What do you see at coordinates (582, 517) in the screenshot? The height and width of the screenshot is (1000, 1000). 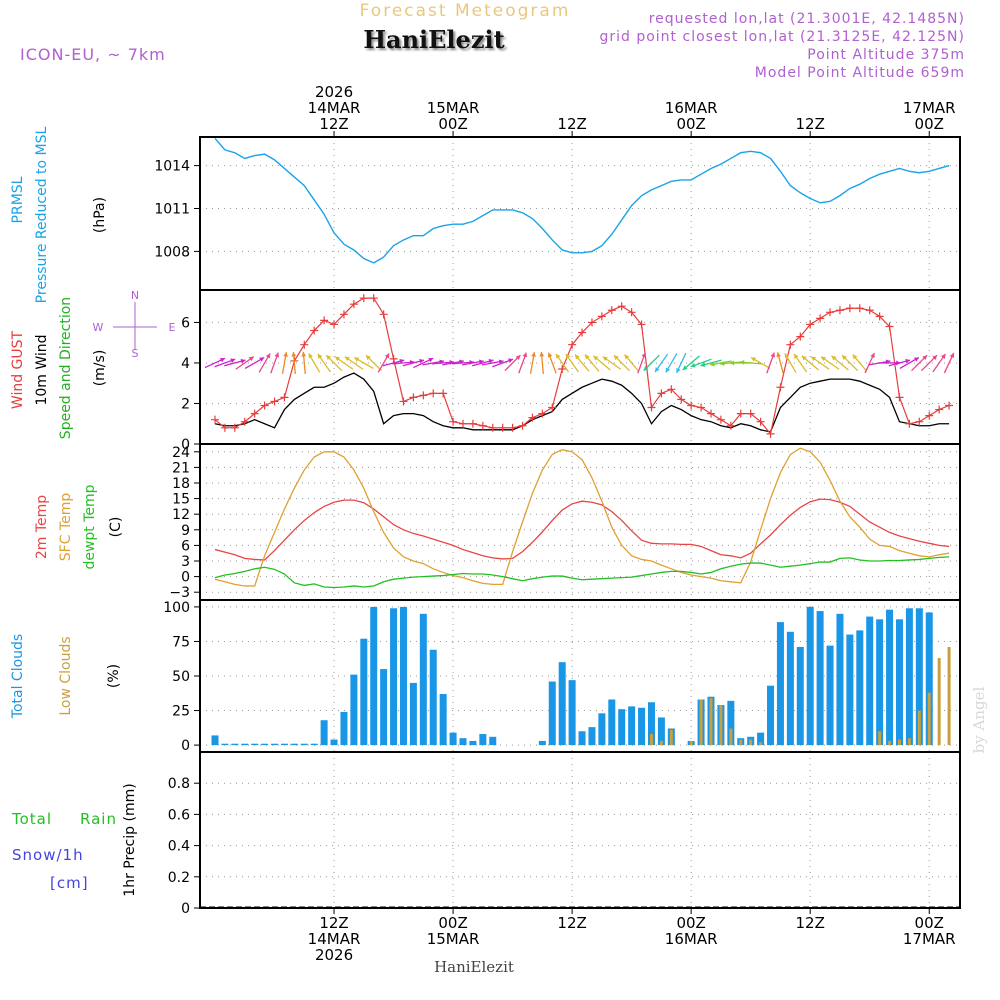 I see `tsfc-line` at bounding box center [582, 517].